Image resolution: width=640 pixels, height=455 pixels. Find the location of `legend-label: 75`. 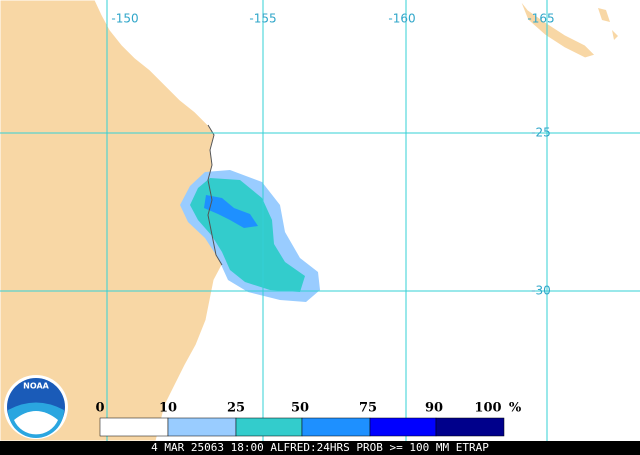

legend-label: 75 is located at coordinates (368, 408).